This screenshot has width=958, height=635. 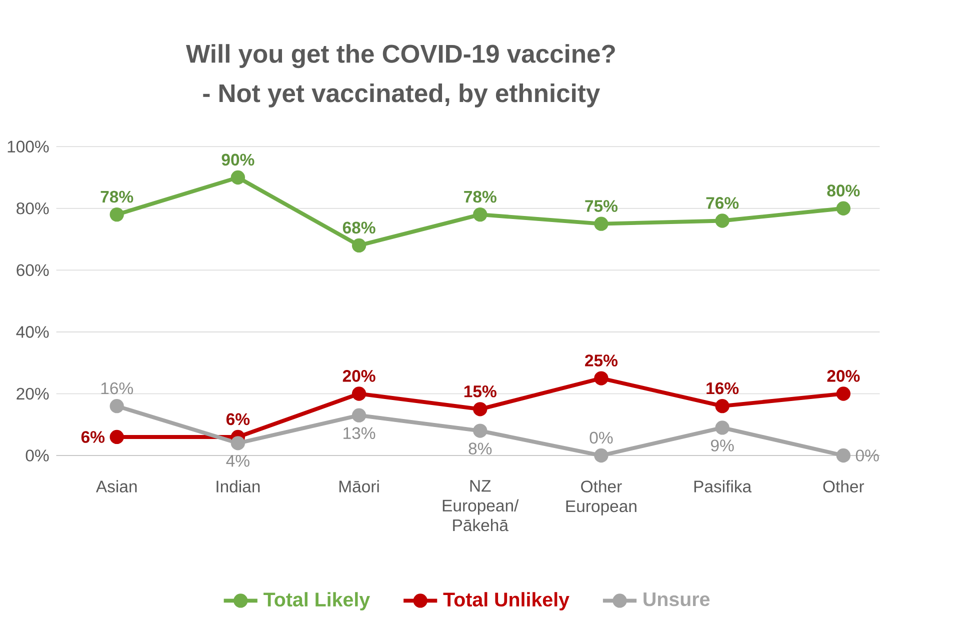 I want to click on data-label: 25%, so click(x=601, y=360).